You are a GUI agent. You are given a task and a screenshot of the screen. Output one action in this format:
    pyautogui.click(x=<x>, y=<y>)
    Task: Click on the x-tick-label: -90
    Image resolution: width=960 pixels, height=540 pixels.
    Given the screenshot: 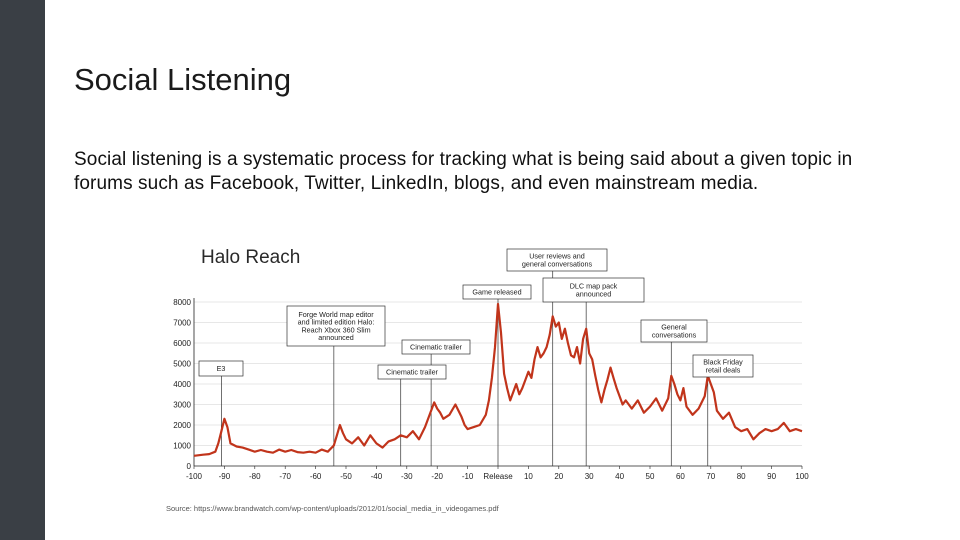 What is the action you would take?
    pyautogui.click(x=225, y=476)
    